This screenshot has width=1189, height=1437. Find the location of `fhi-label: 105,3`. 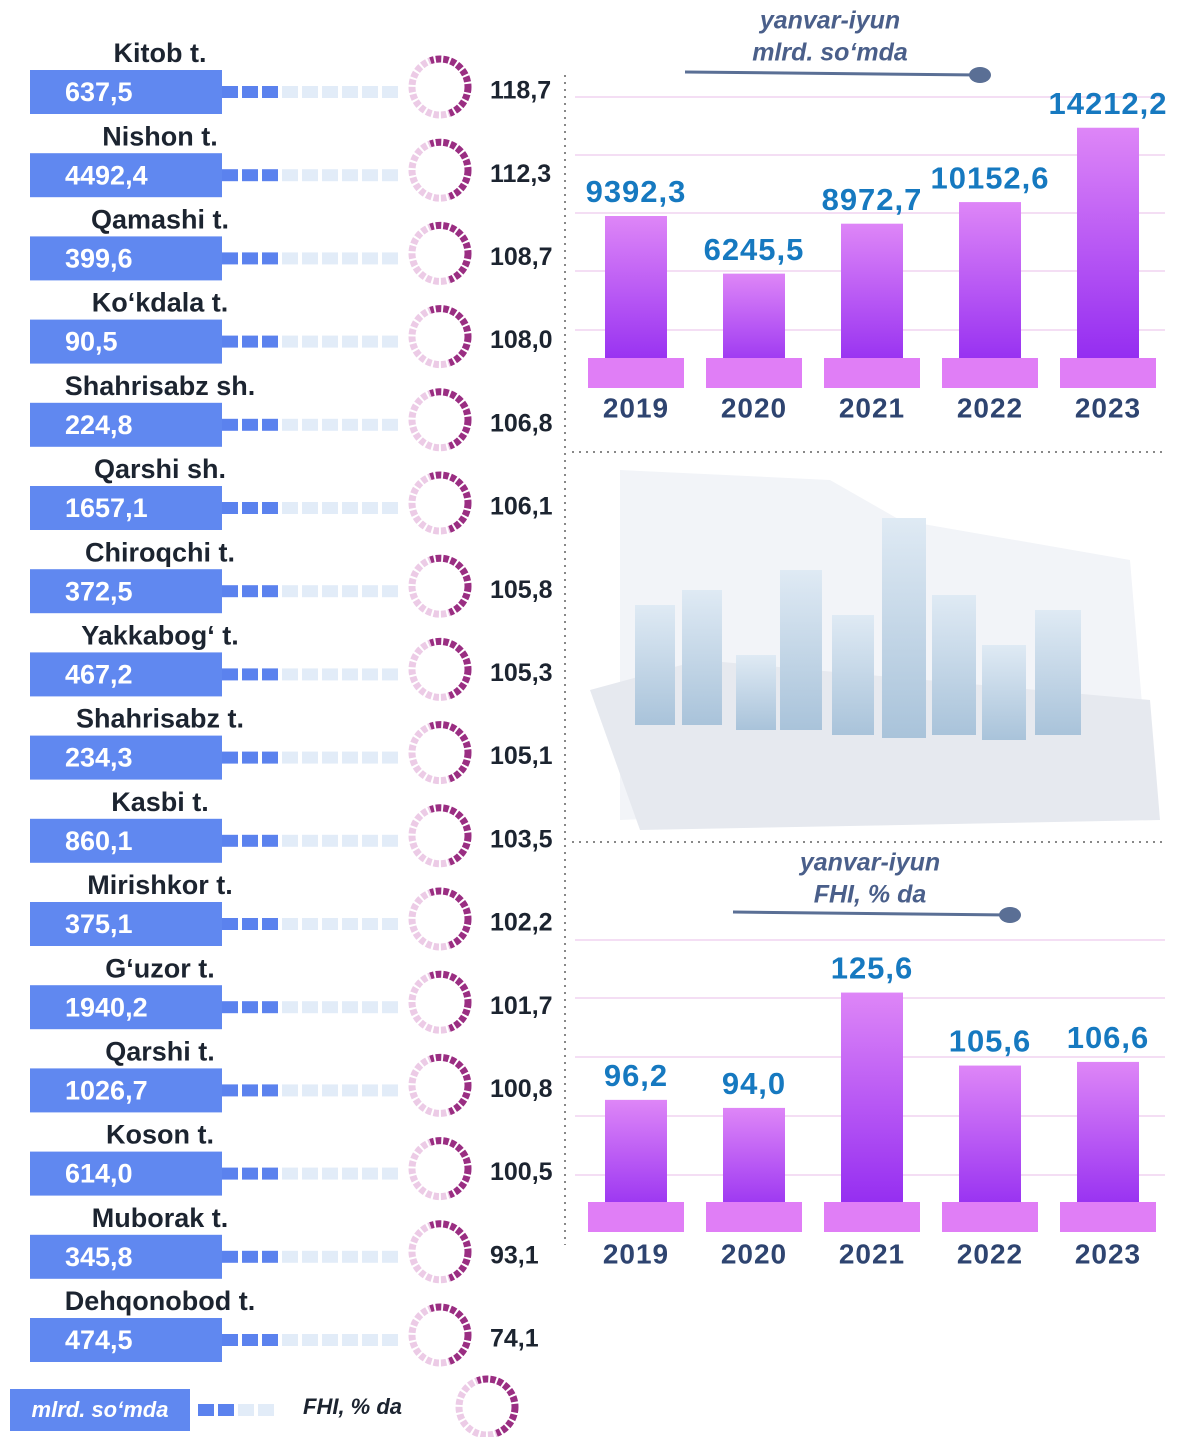

fhi-label: 105,3 is located at coordinates (521, 673).